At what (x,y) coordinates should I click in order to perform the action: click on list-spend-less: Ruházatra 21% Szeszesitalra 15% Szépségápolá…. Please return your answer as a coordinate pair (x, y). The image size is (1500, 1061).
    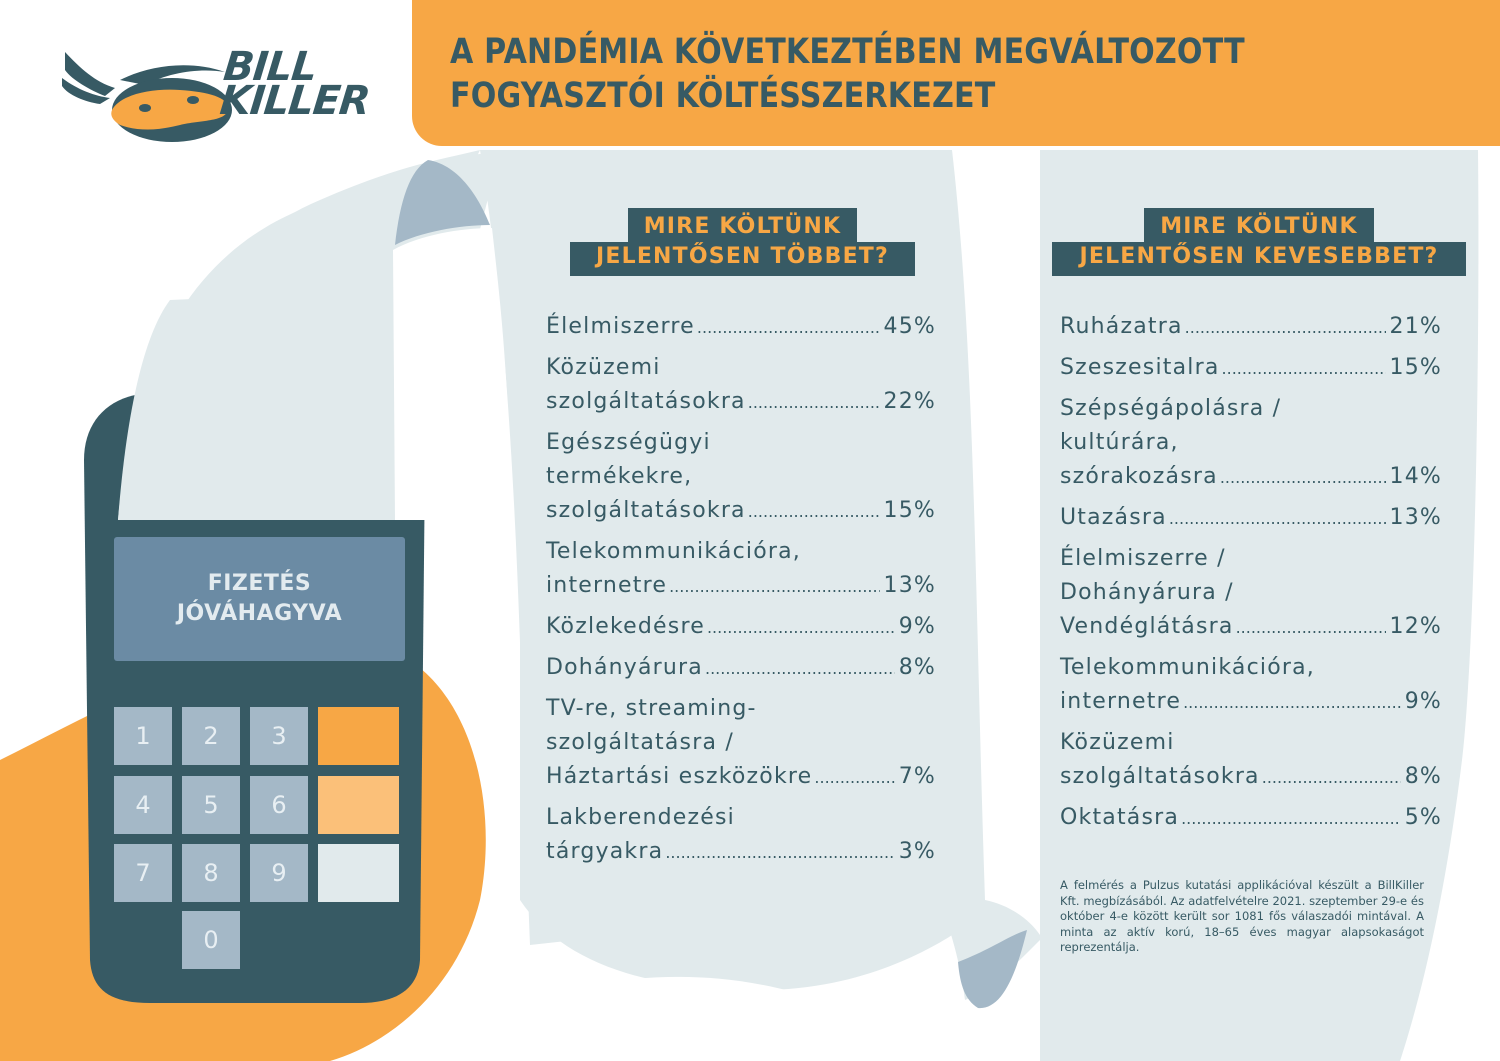
    Looking at the image, I should click on (1251, 576).